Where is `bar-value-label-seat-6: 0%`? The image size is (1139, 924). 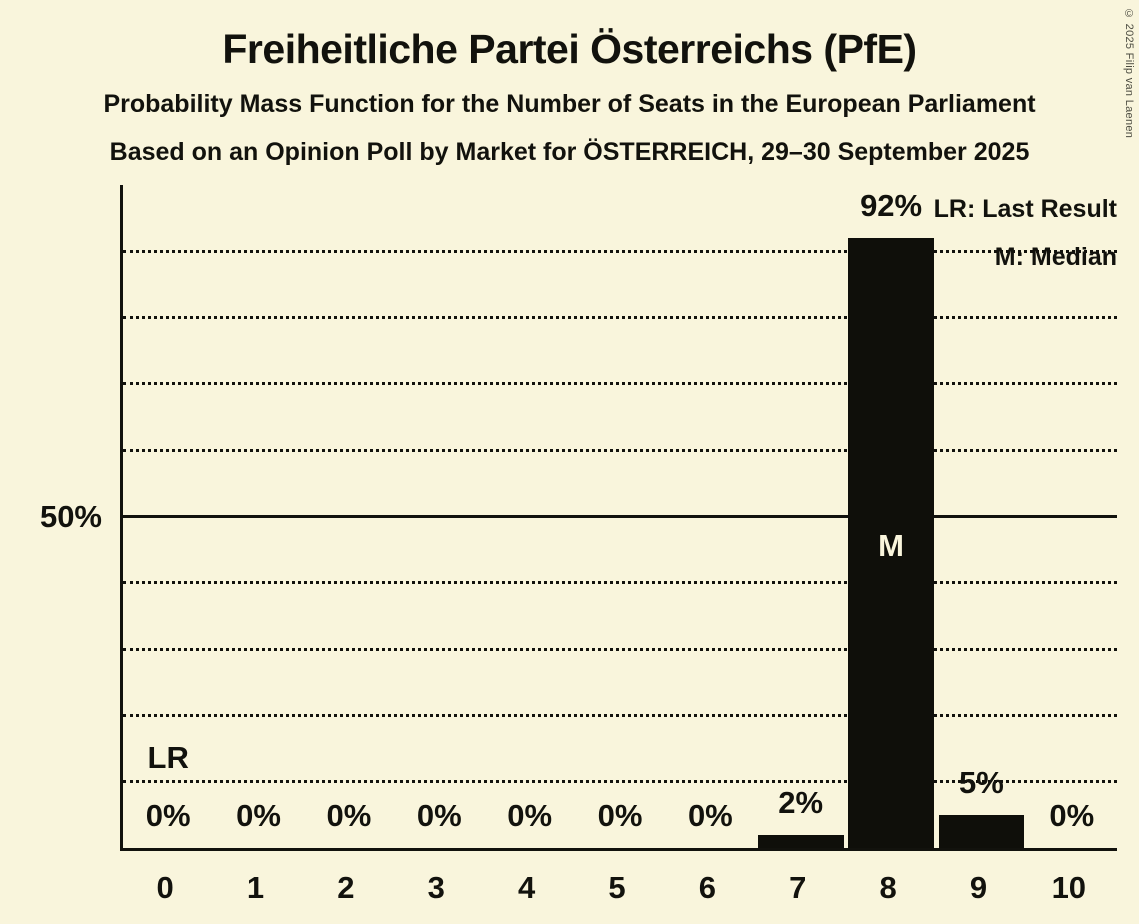 bar-value-label-seat-6: 0% is located at coordinates (710, 815).